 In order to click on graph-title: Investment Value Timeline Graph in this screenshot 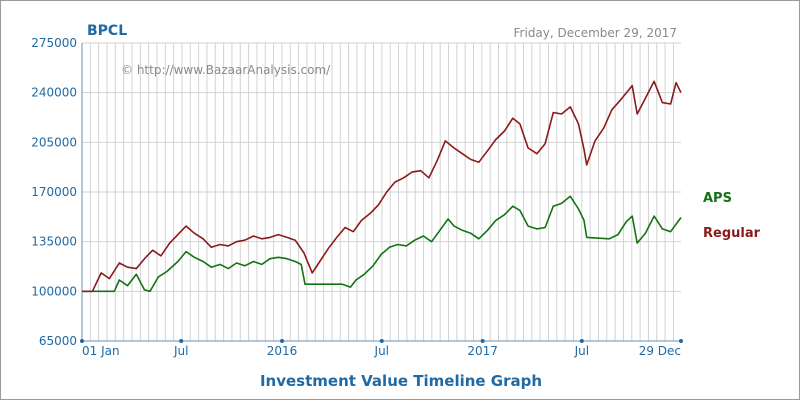, I will do `click(401, 381)`.